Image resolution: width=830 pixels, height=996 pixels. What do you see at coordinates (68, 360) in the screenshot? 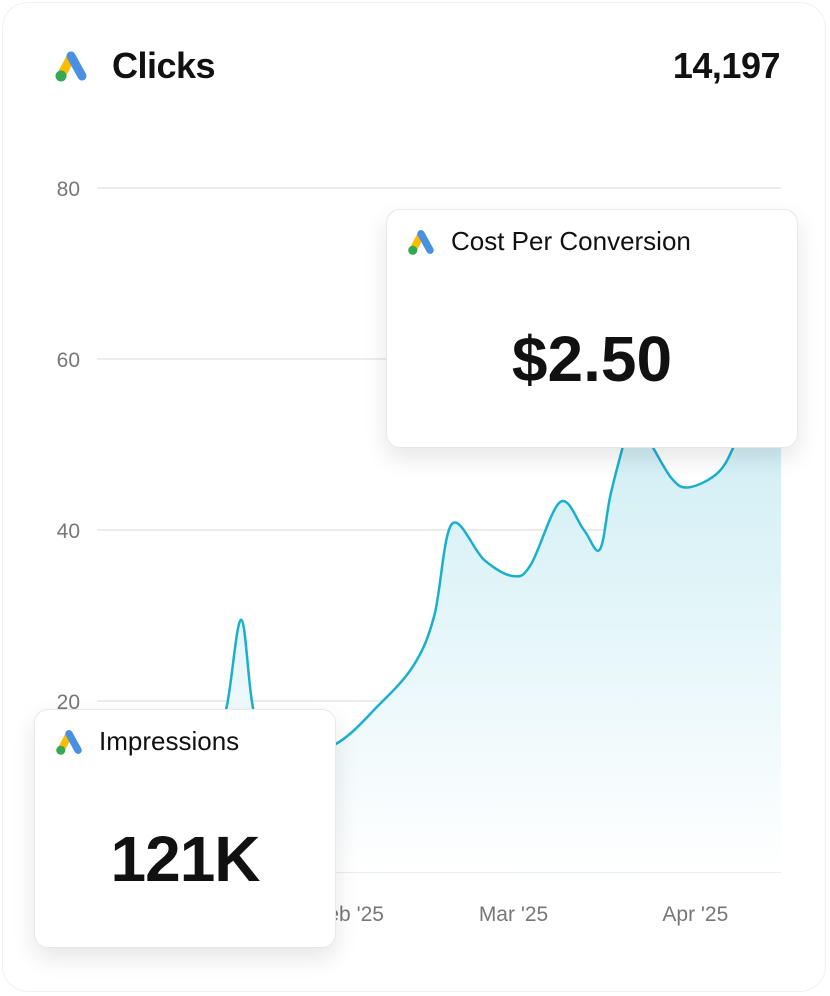
I see `y-tick-label: 60` at bounding box center [68, 360].